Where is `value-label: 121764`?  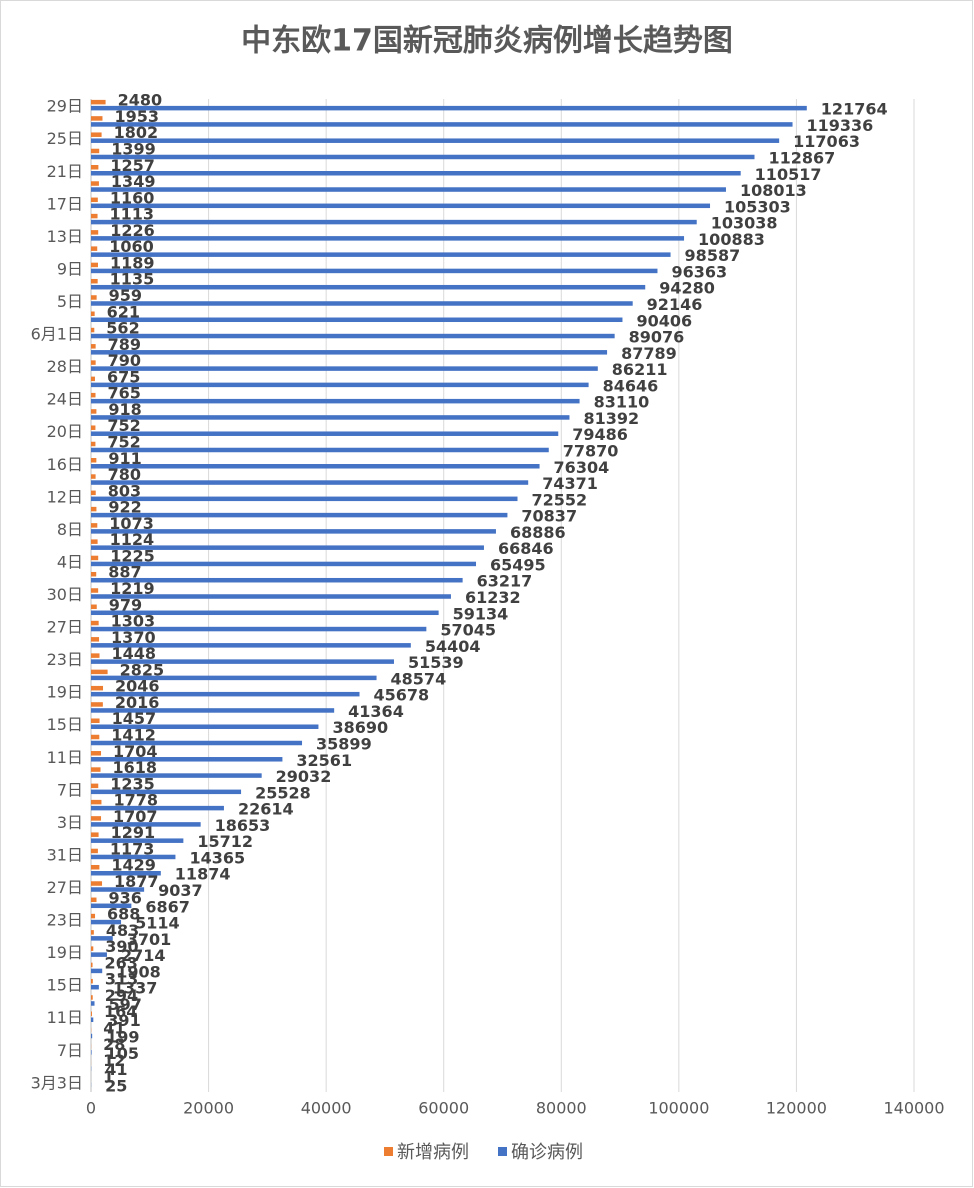
value-label: 121764 is located at coordinates (854, 109).